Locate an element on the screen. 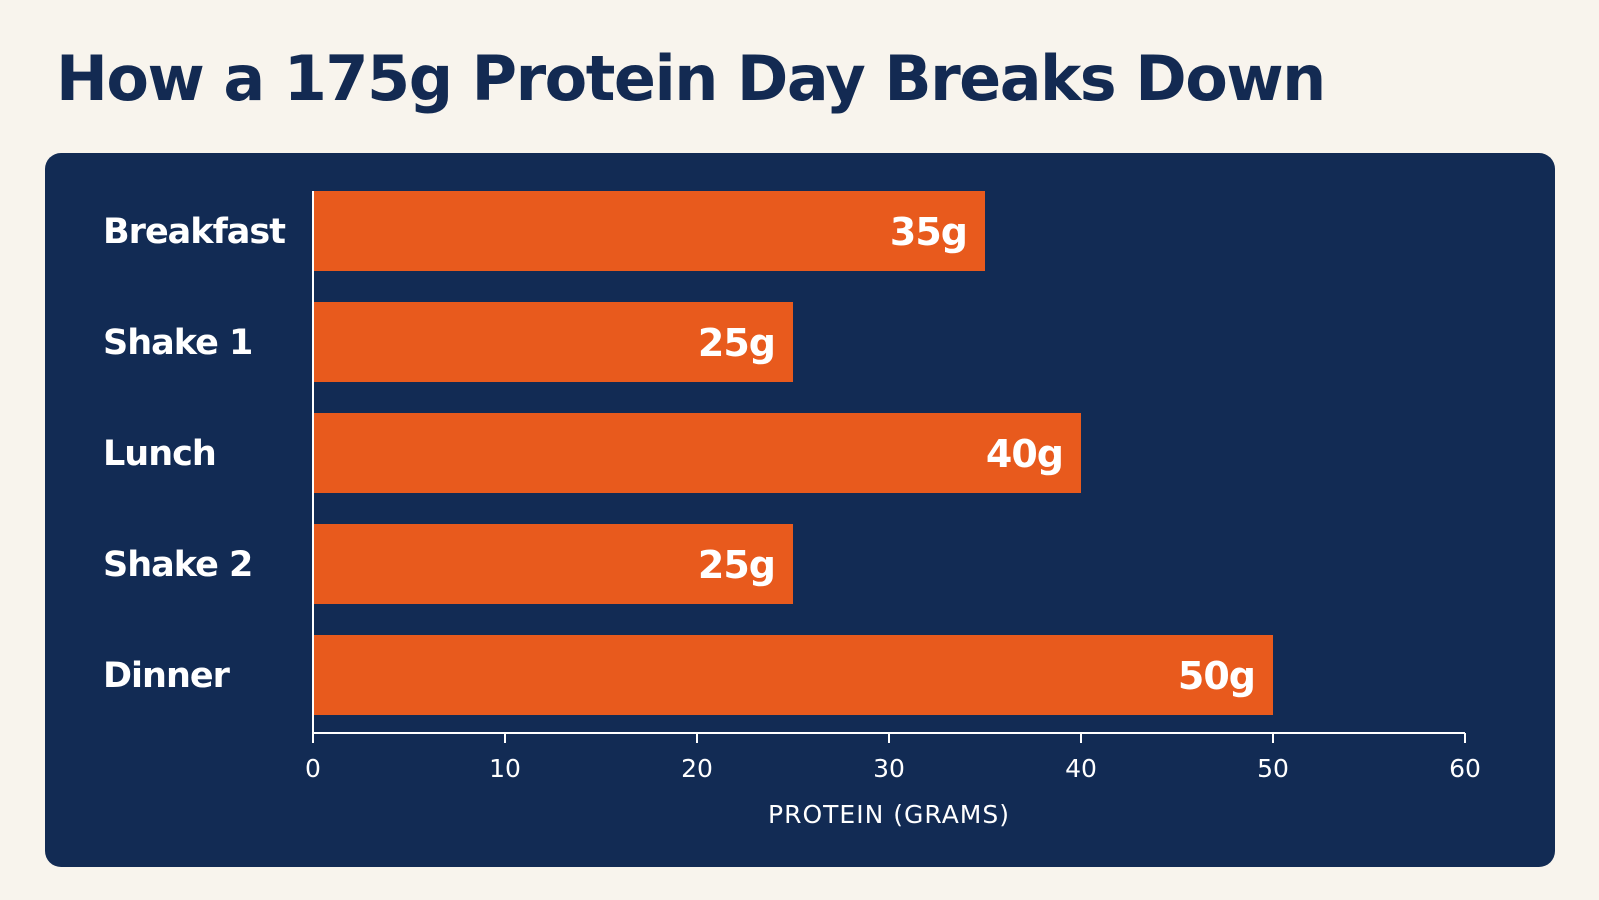 Image resolution: width=1599 pixels, height=900 pixels. x-tick-label: 20 is located at coordinates (697, 768).